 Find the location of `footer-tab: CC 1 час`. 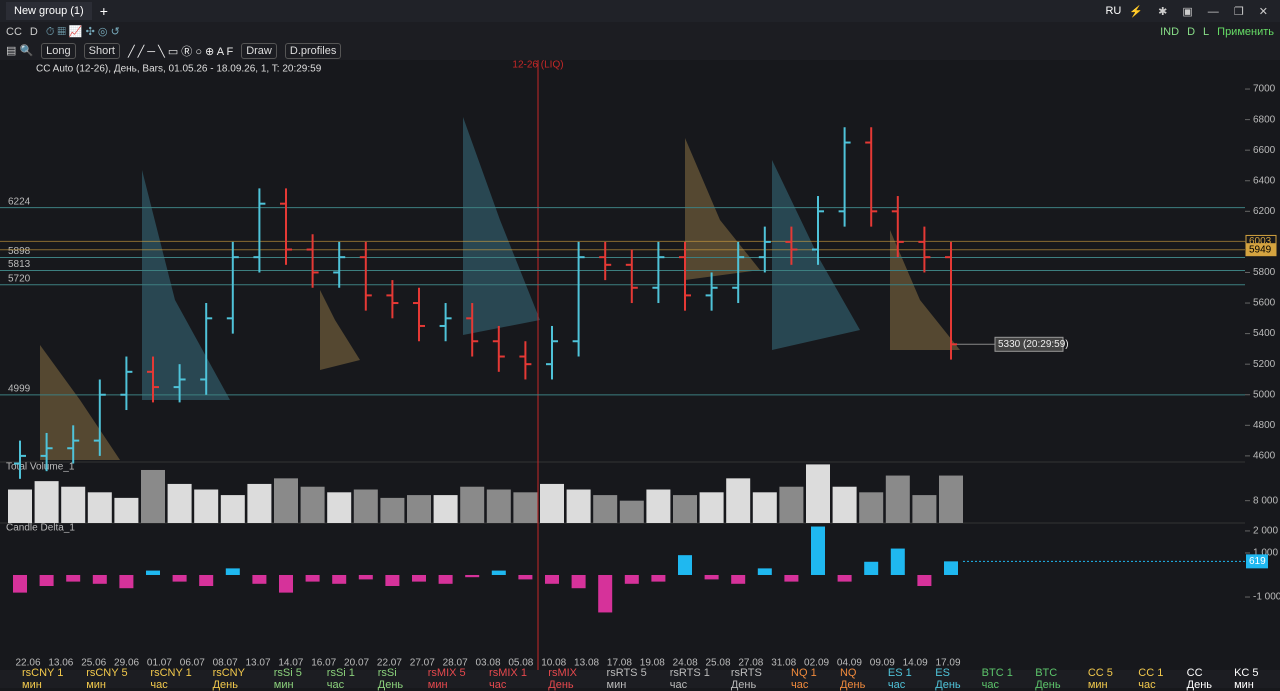

footer-tab: CC 1 час is located at coordinates (1151, 679).